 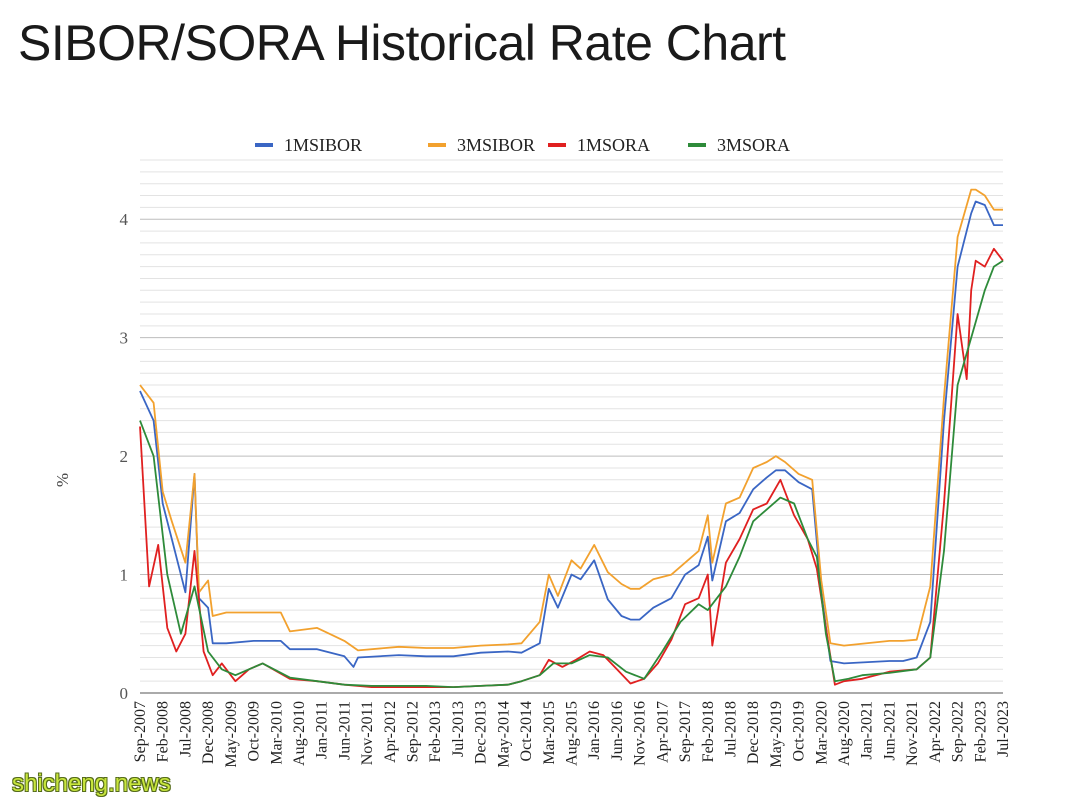 What do you see at coordinates (557, 145) in the screenshot?
I see `legend-swatch-1msora` at bounding box center [557, 145].